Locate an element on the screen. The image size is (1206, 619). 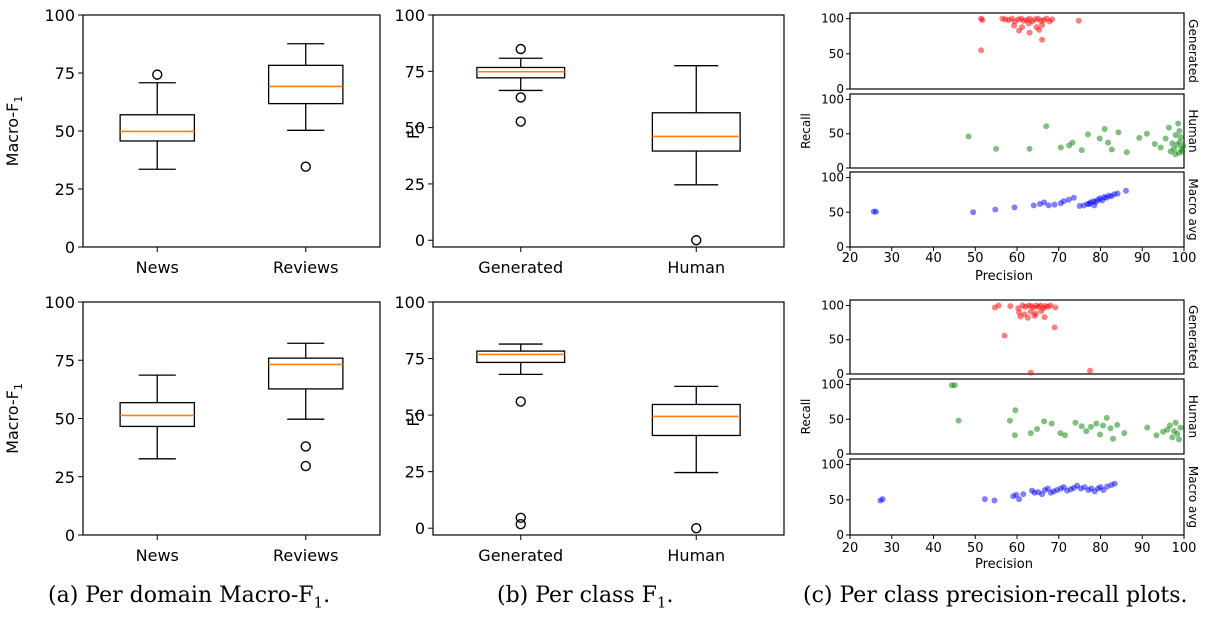
x-tick-label: 20 is located at coordinates (850, 548).